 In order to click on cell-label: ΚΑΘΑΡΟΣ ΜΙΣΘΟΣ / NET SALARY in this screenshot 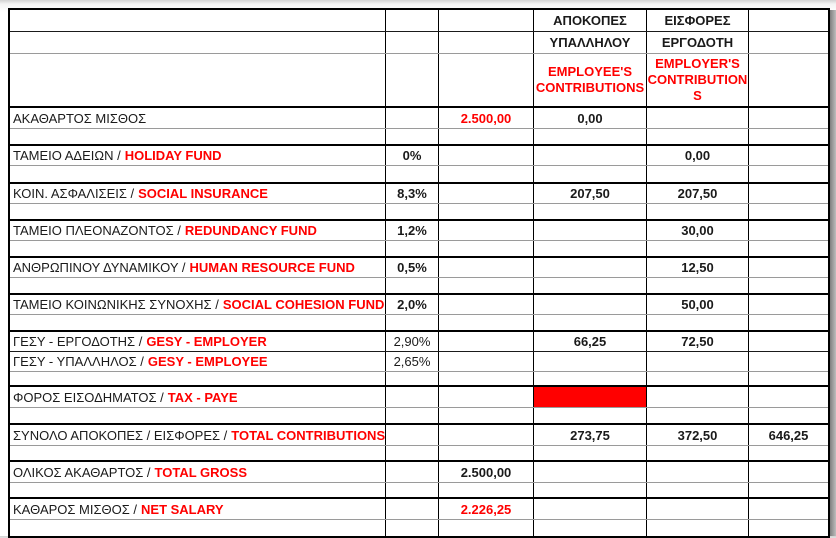, I will do `click(198, 509)`.